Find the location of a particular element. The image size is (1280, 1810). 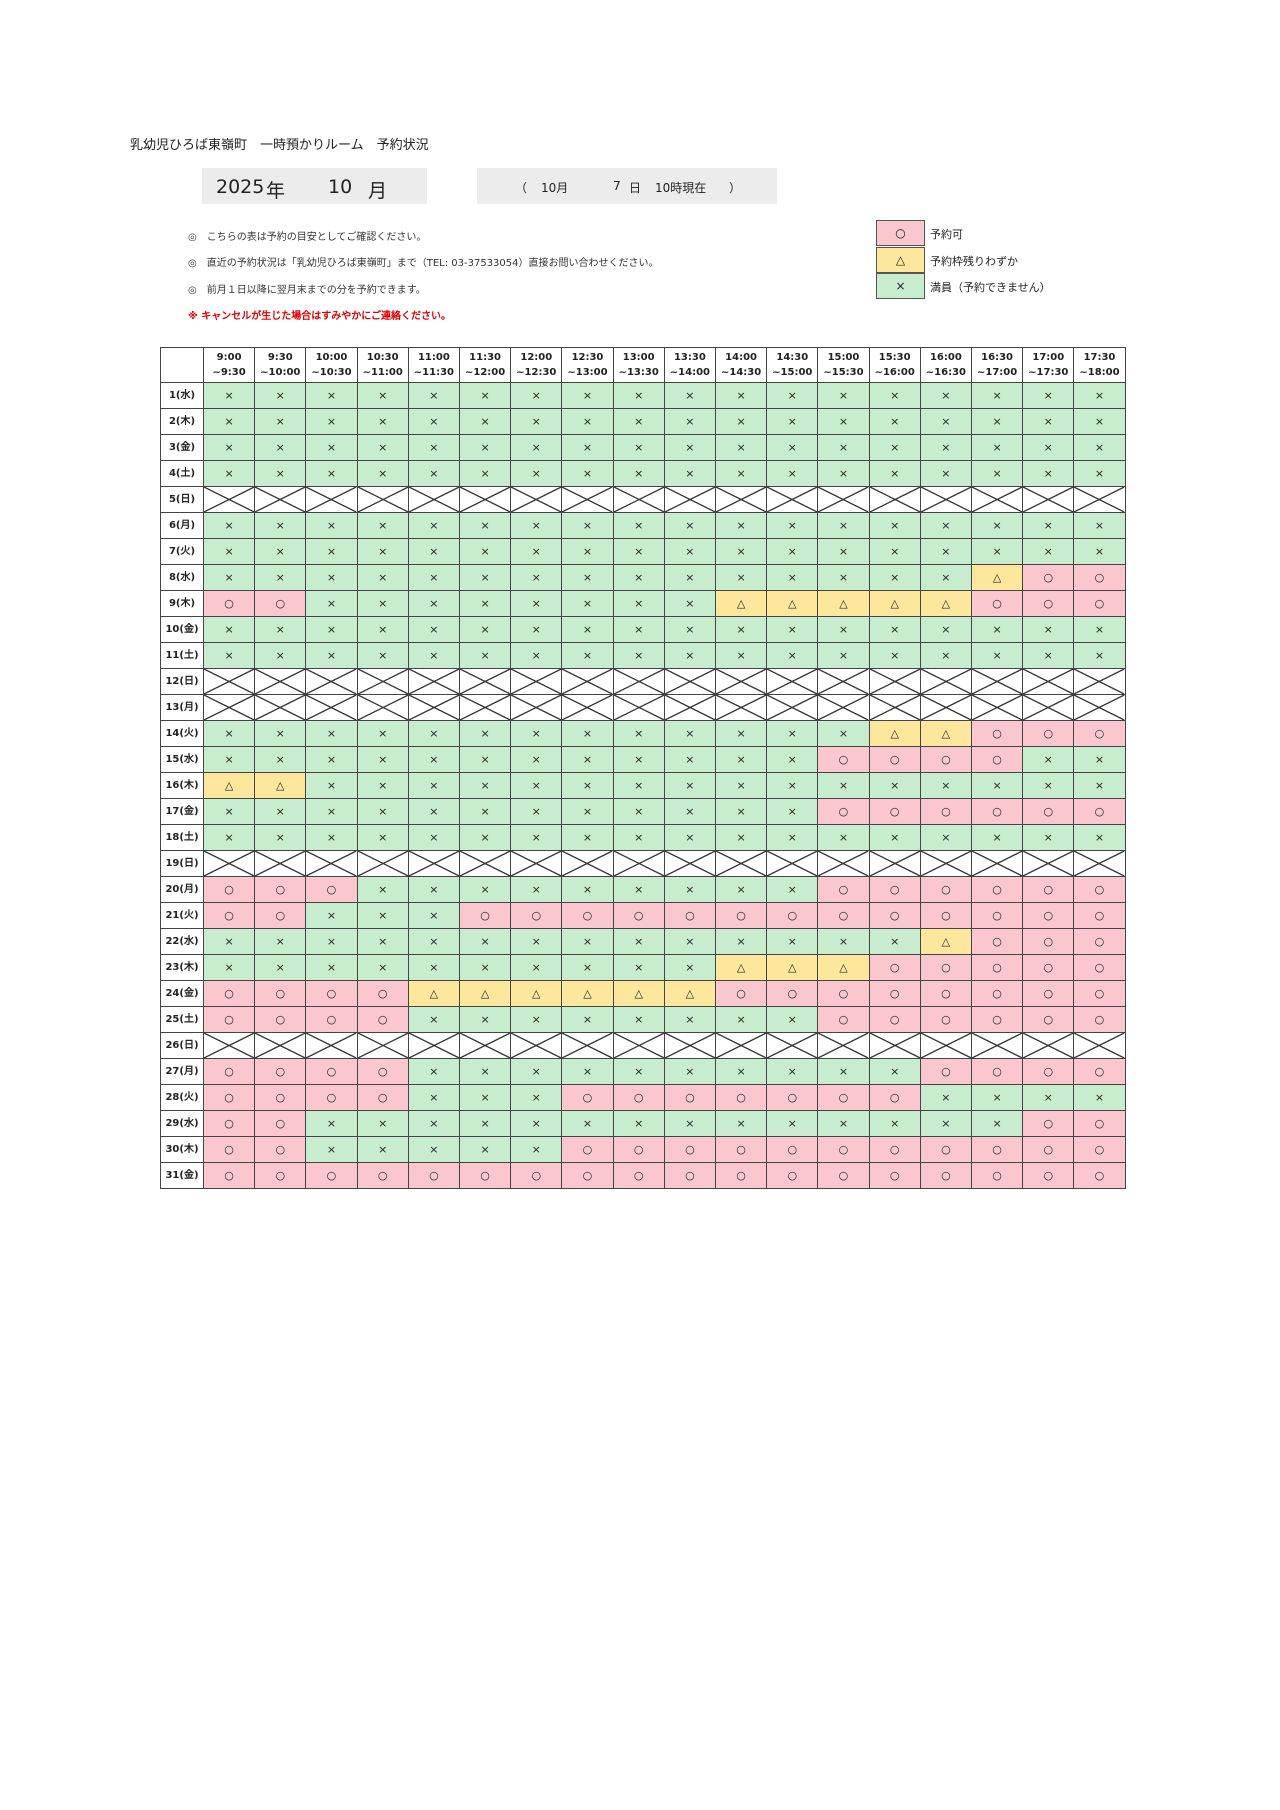

slot-start: 14:00 is located at coordinates (741, 357).